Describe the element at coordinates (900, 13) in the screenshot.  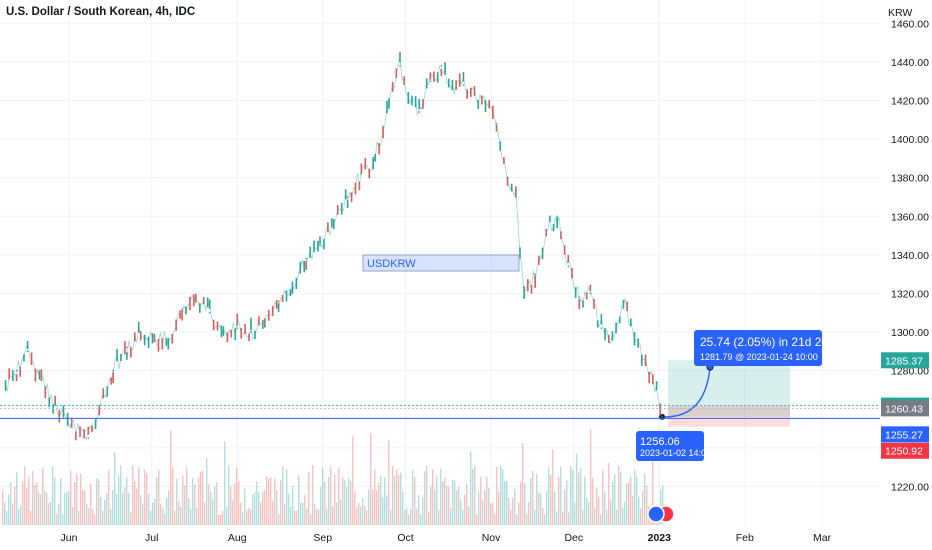
I see `currency-label: KRW` at that location.